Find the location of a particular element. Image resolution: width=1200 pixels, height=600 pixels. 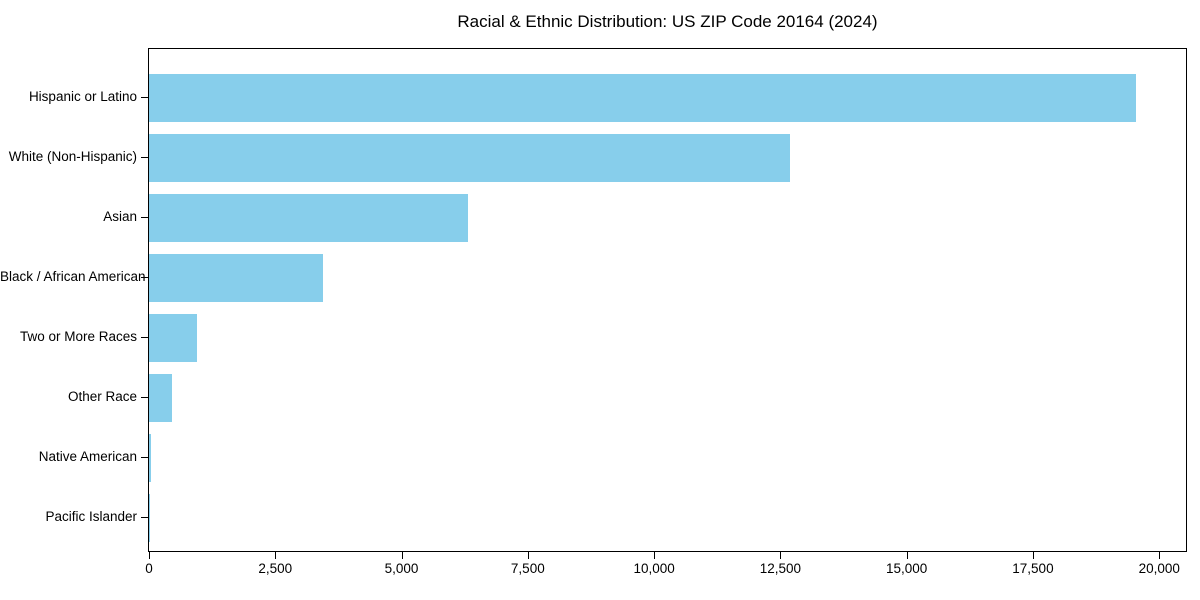

bar-other-race is located at coordinates (160, 398).